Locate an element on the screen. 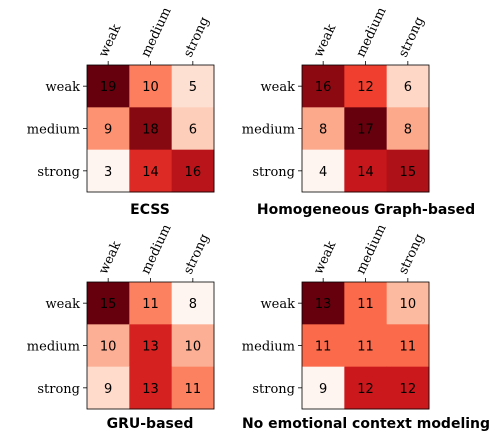 Image resolution: width=502 pixels, height=437 pixels. cell-value-label: 19 is located at coordinates (108, 87).